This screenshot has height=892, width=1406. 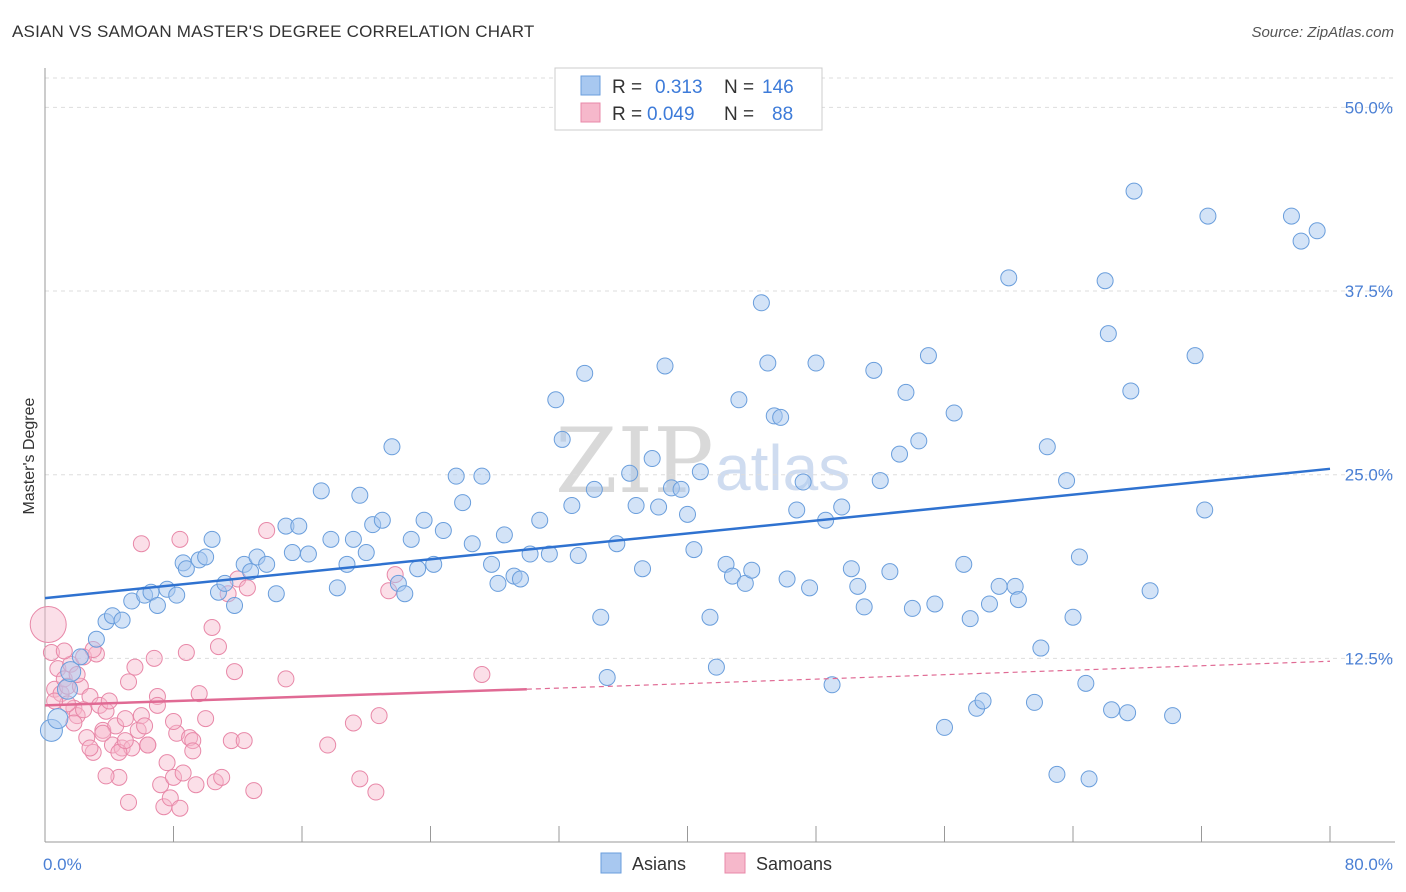 I want to click on y-tick-label-0: 12.5%, so click(x=1369, y=658).